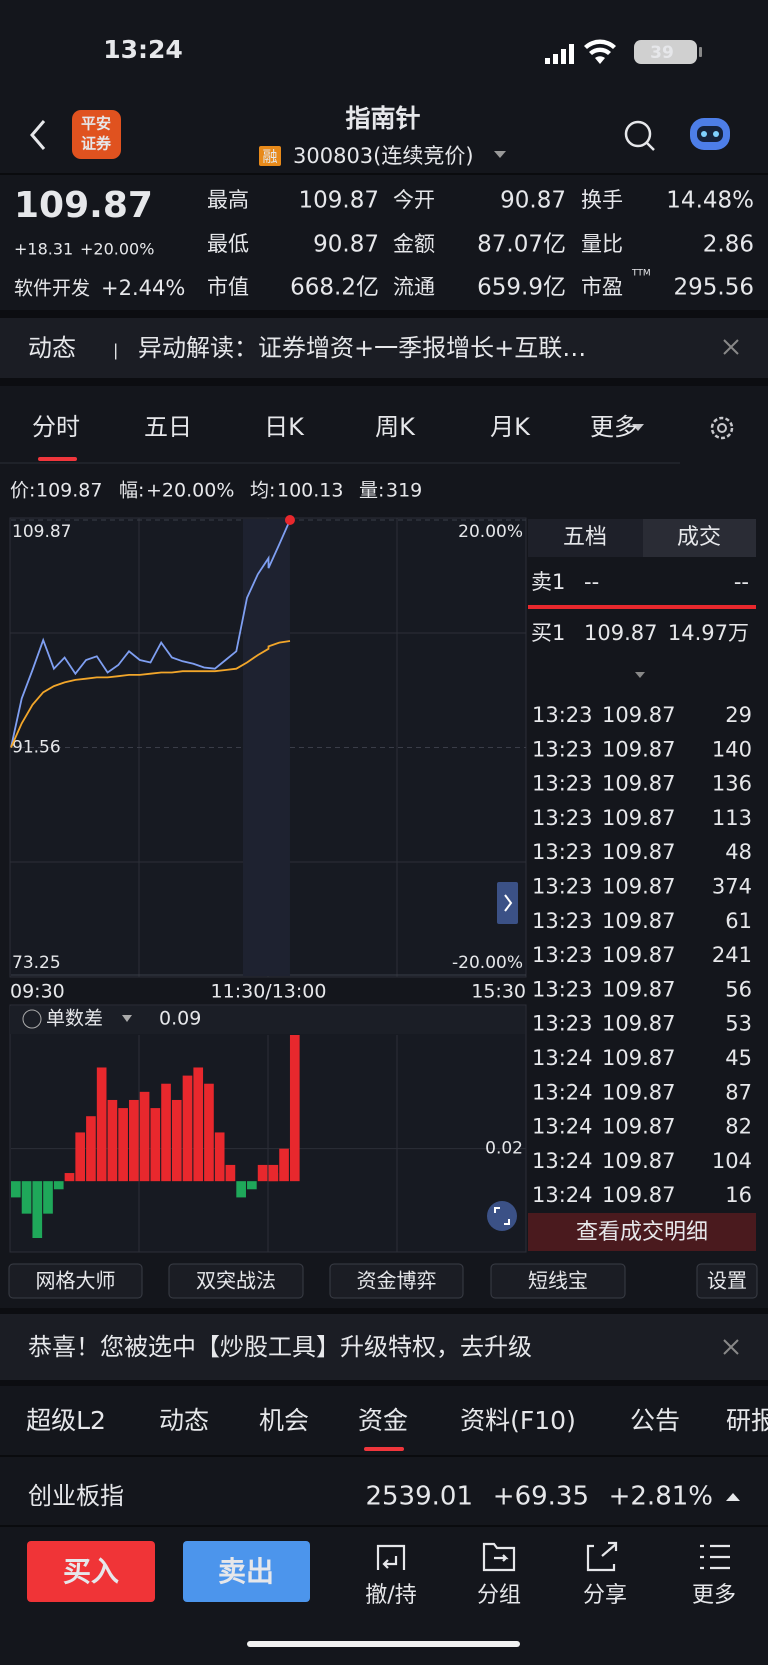  What do you see at coordinates (510, 427) in the screenshot?
I see `period-tab: 月K` at bounding box center [510, 427].